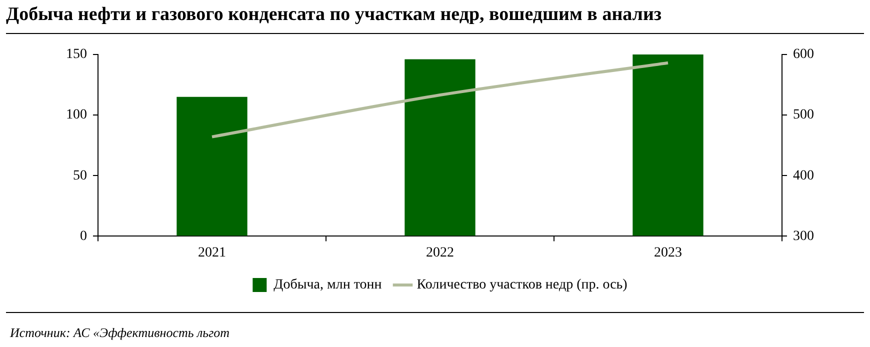  I want to click on y-tick-label: 150, so click(76, 54).